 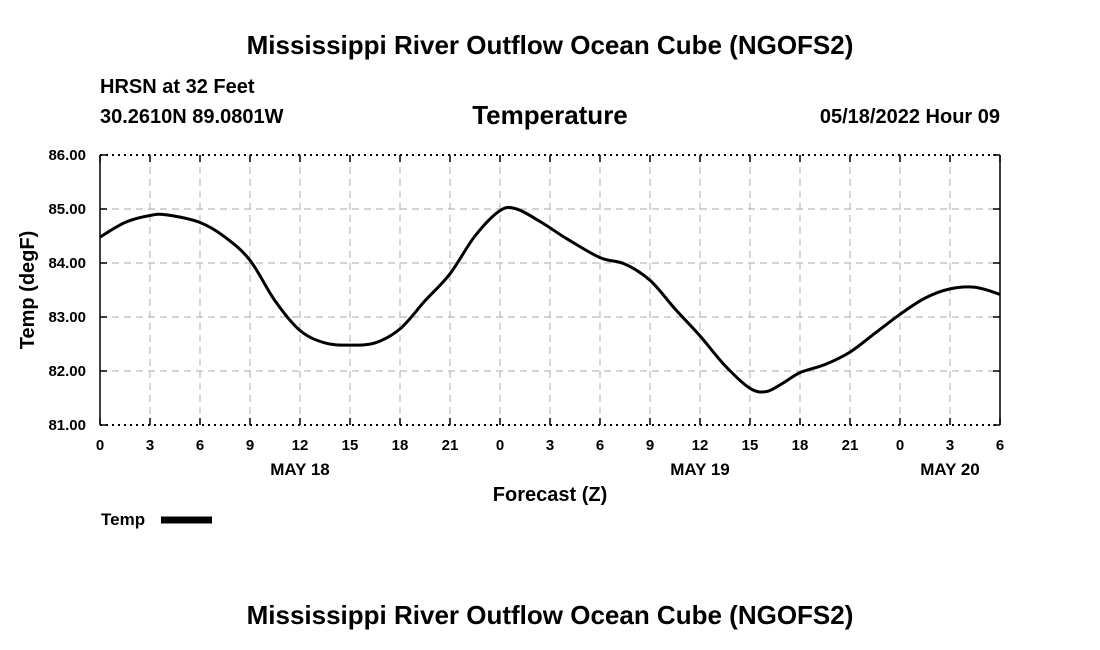 What do you see at coordinates (550, 115) in the screenshot?
I see `chart-title: Temperature` at bounding box center [550, 115].